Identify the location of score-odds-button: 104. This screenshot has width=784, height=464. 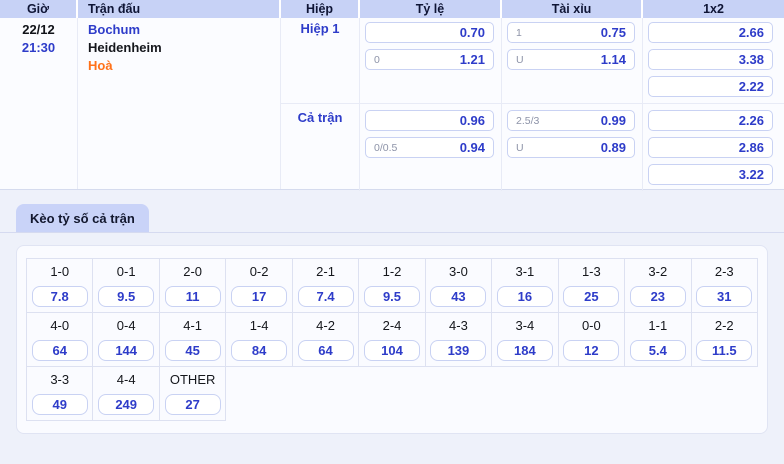
(391, 350).